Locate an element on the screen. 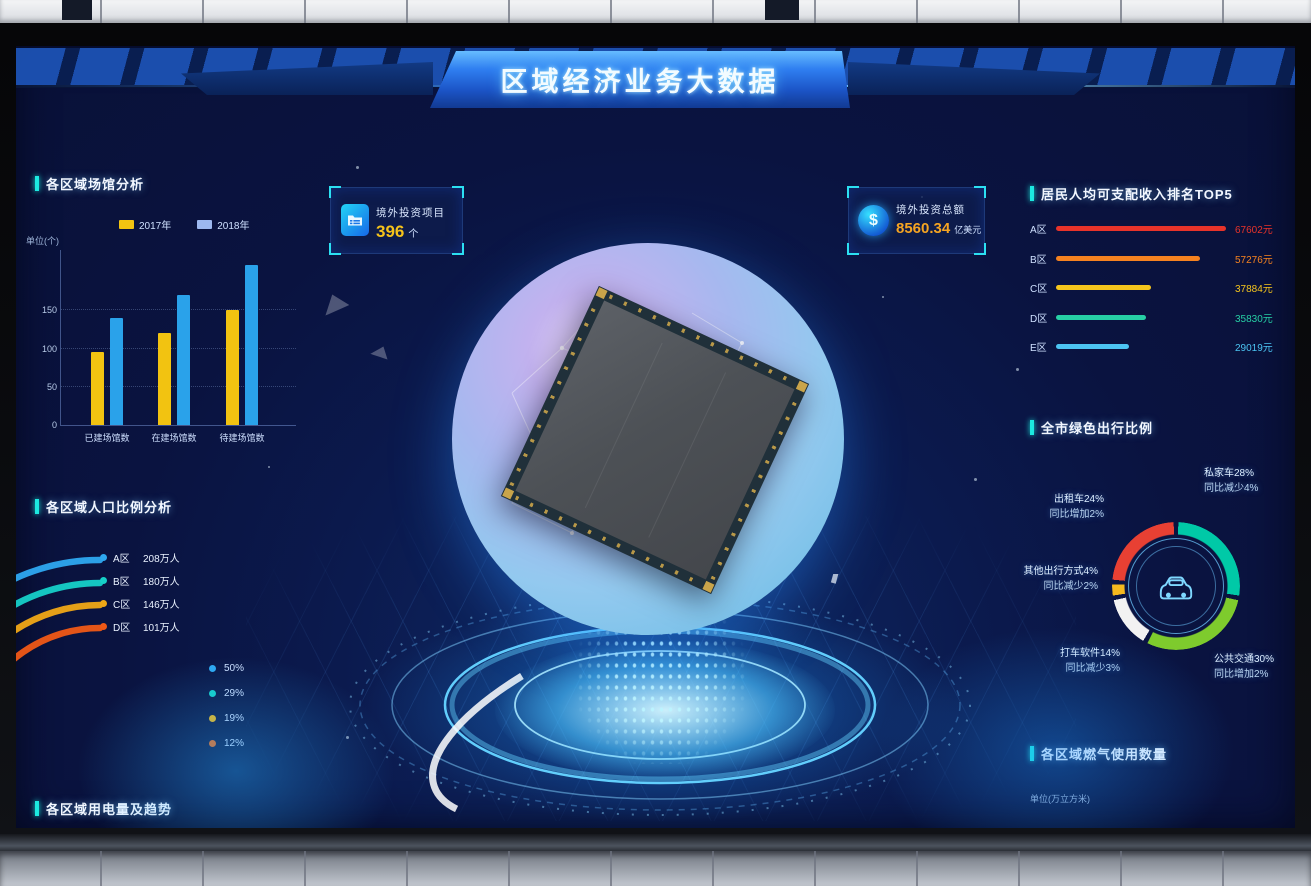 The height and width of the screenshot is (886, 1311). section-title: 各区域场馆分析 is located at coordinates (95, 184).